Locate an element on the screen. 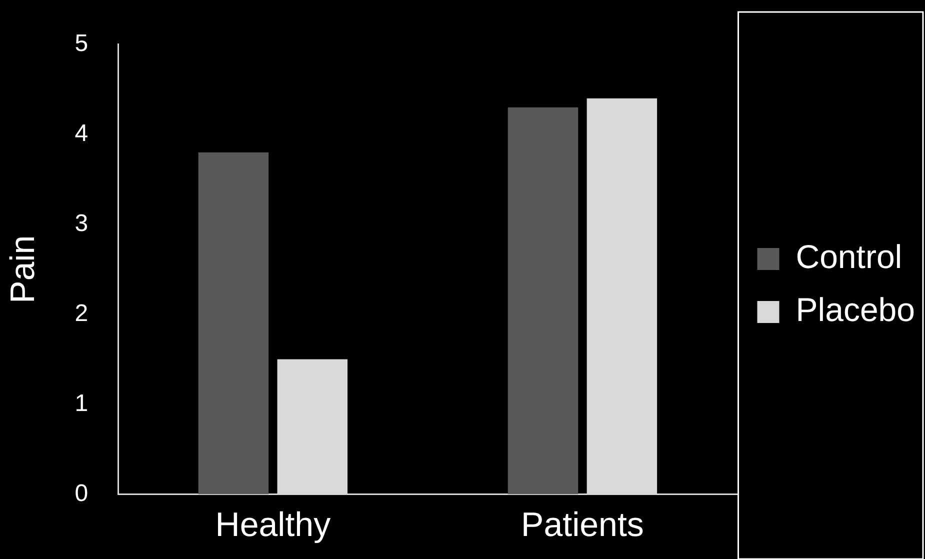 The height and width of the screenshot is (559, 925). y-tick-label: 5 is located at coordinates (81, 44).